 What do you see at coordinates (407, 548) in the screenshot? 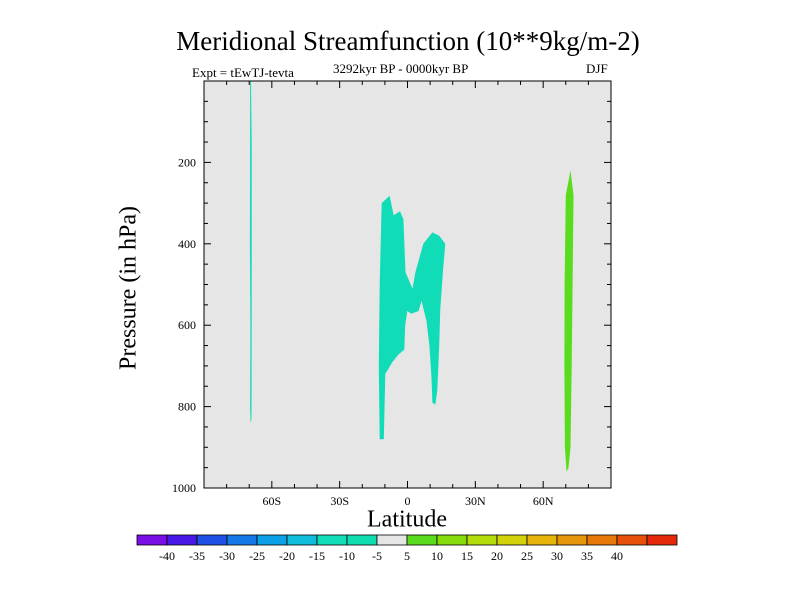
I see `colorbar: -40 -35 -30 -25 -20 -15 -10 -5 5 10 15 20 25 30 35 40` at bounding box center [407, 548].